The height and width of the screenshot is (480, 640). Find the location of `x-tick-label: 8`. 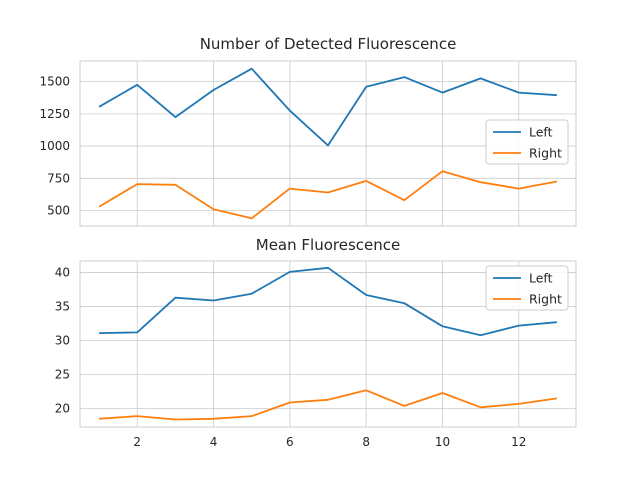

x-tick-label: 8 is located at coordinates (366, 442).